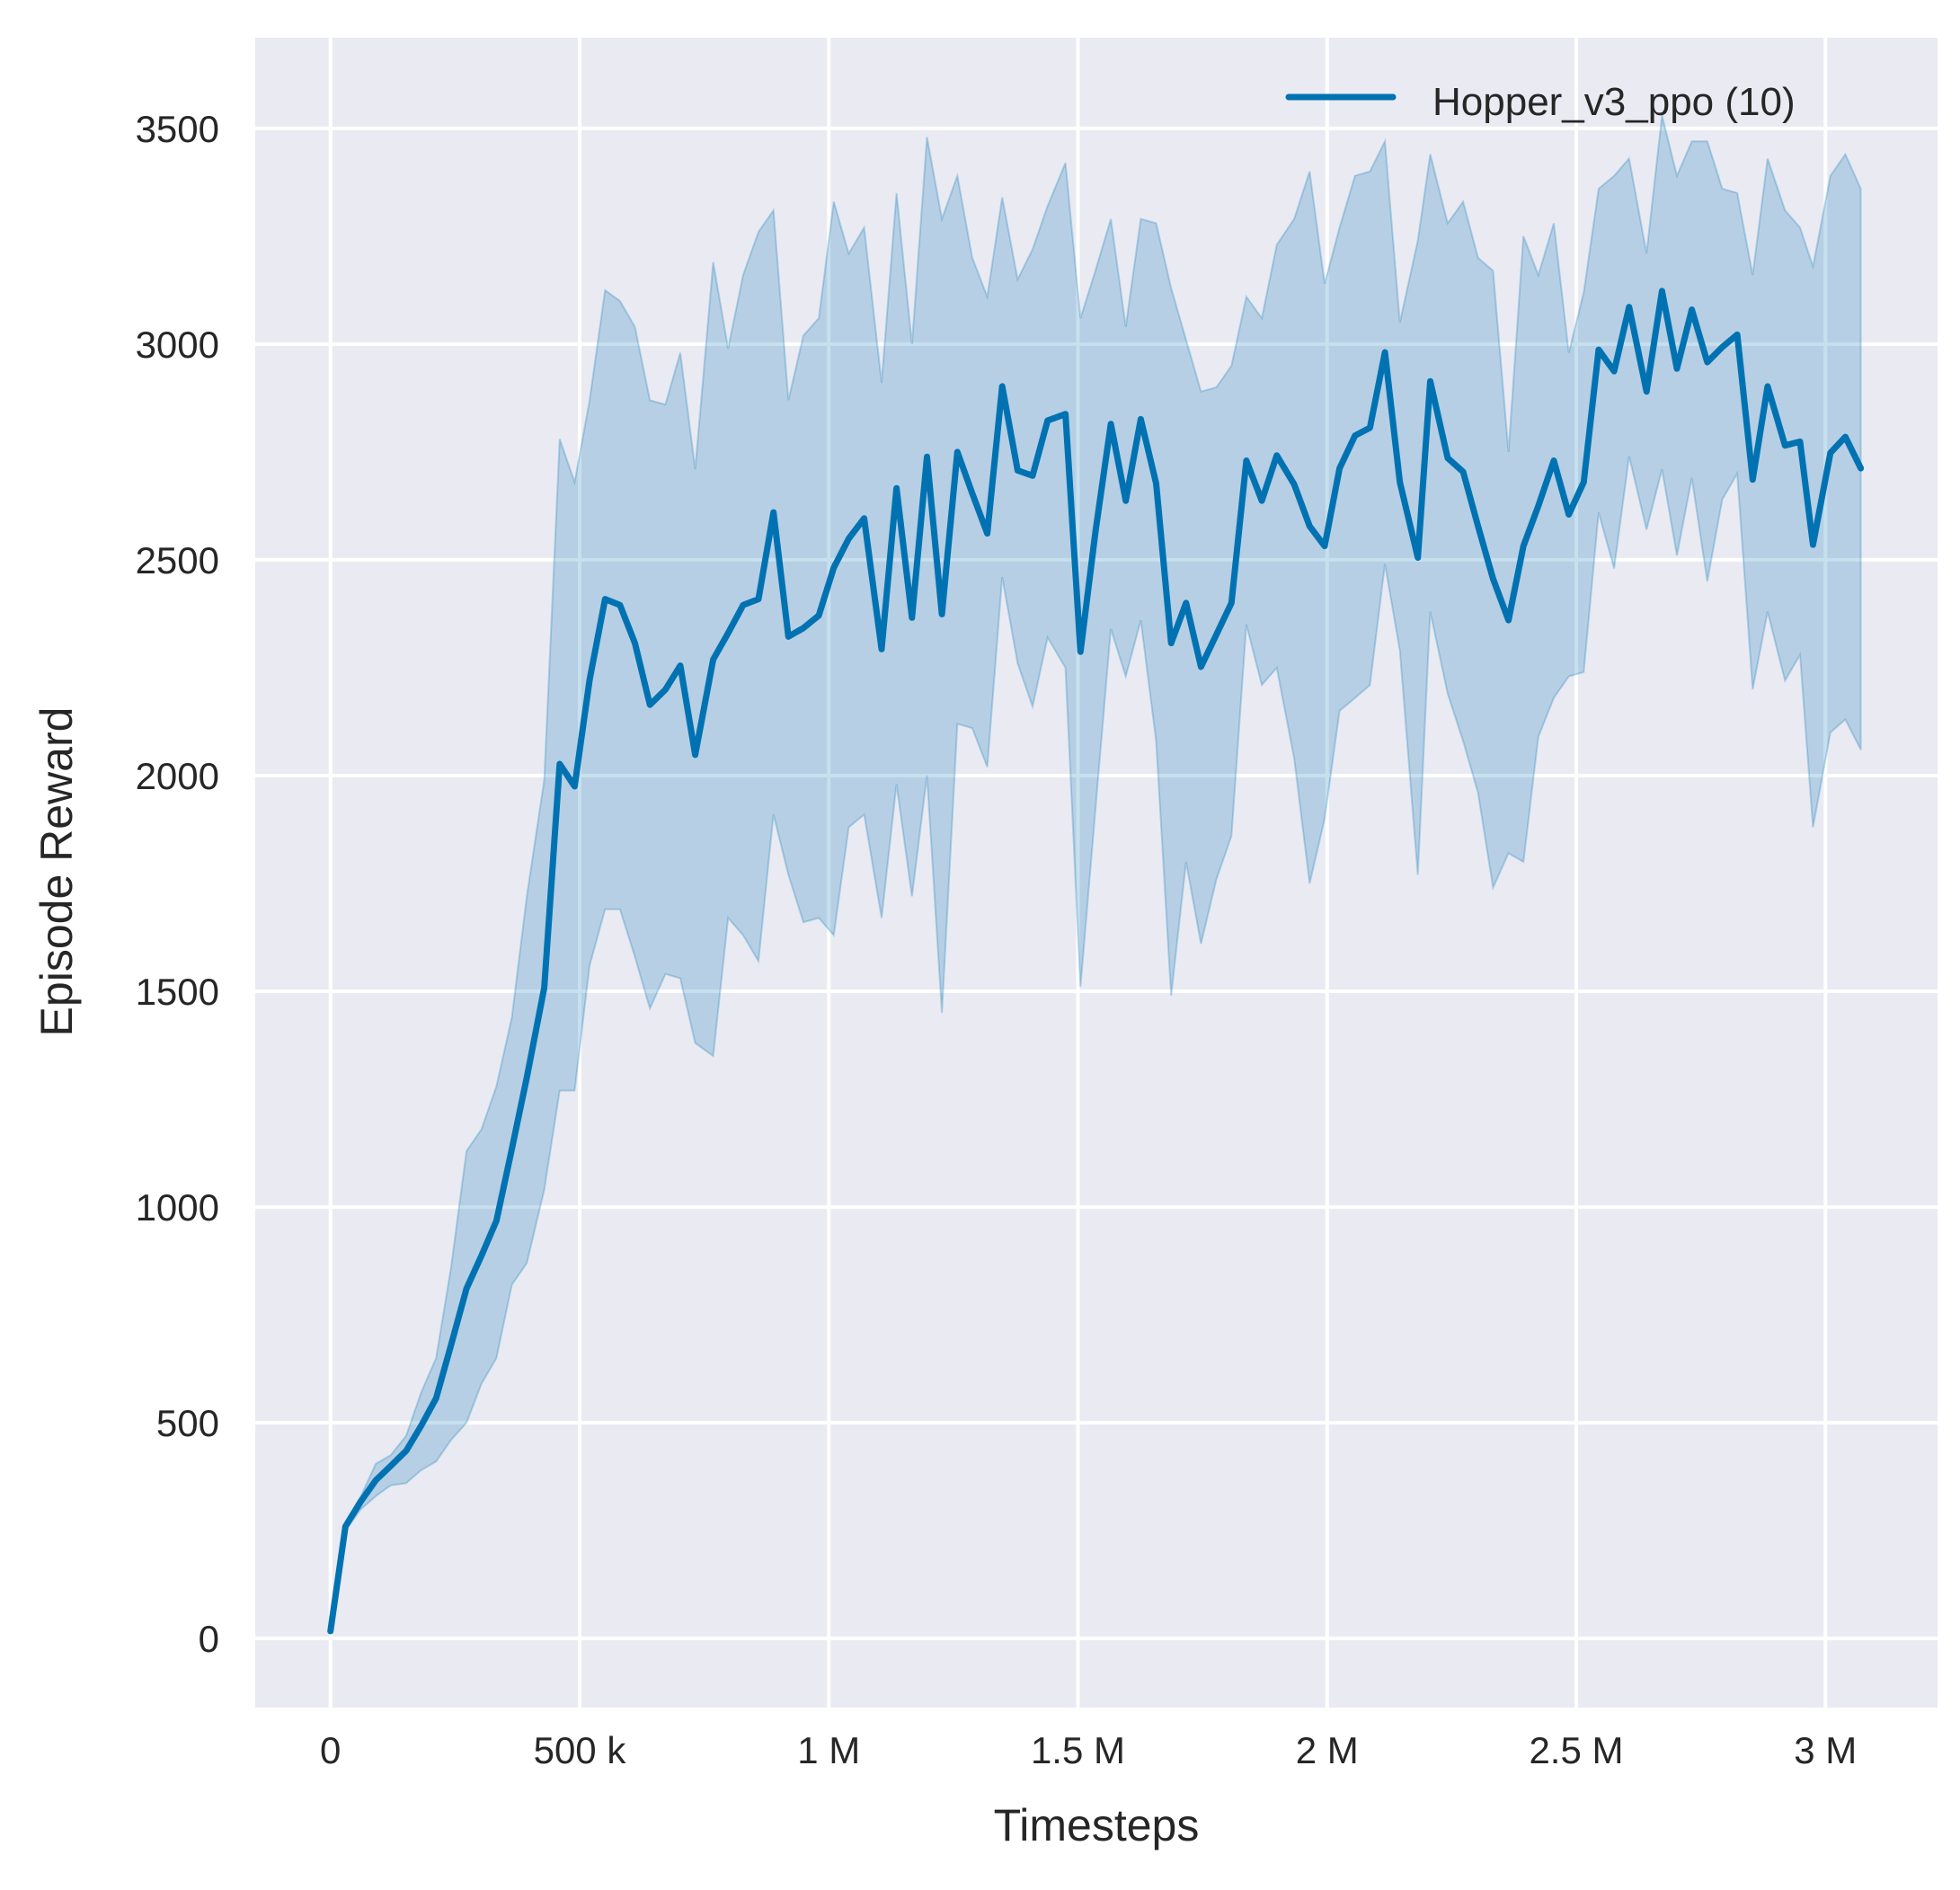 This screenshot has height=1890, width=1960. Describe the element at coordinates (177, 345) in the screenshot. I see `y-tick-label: 3000` at that location.